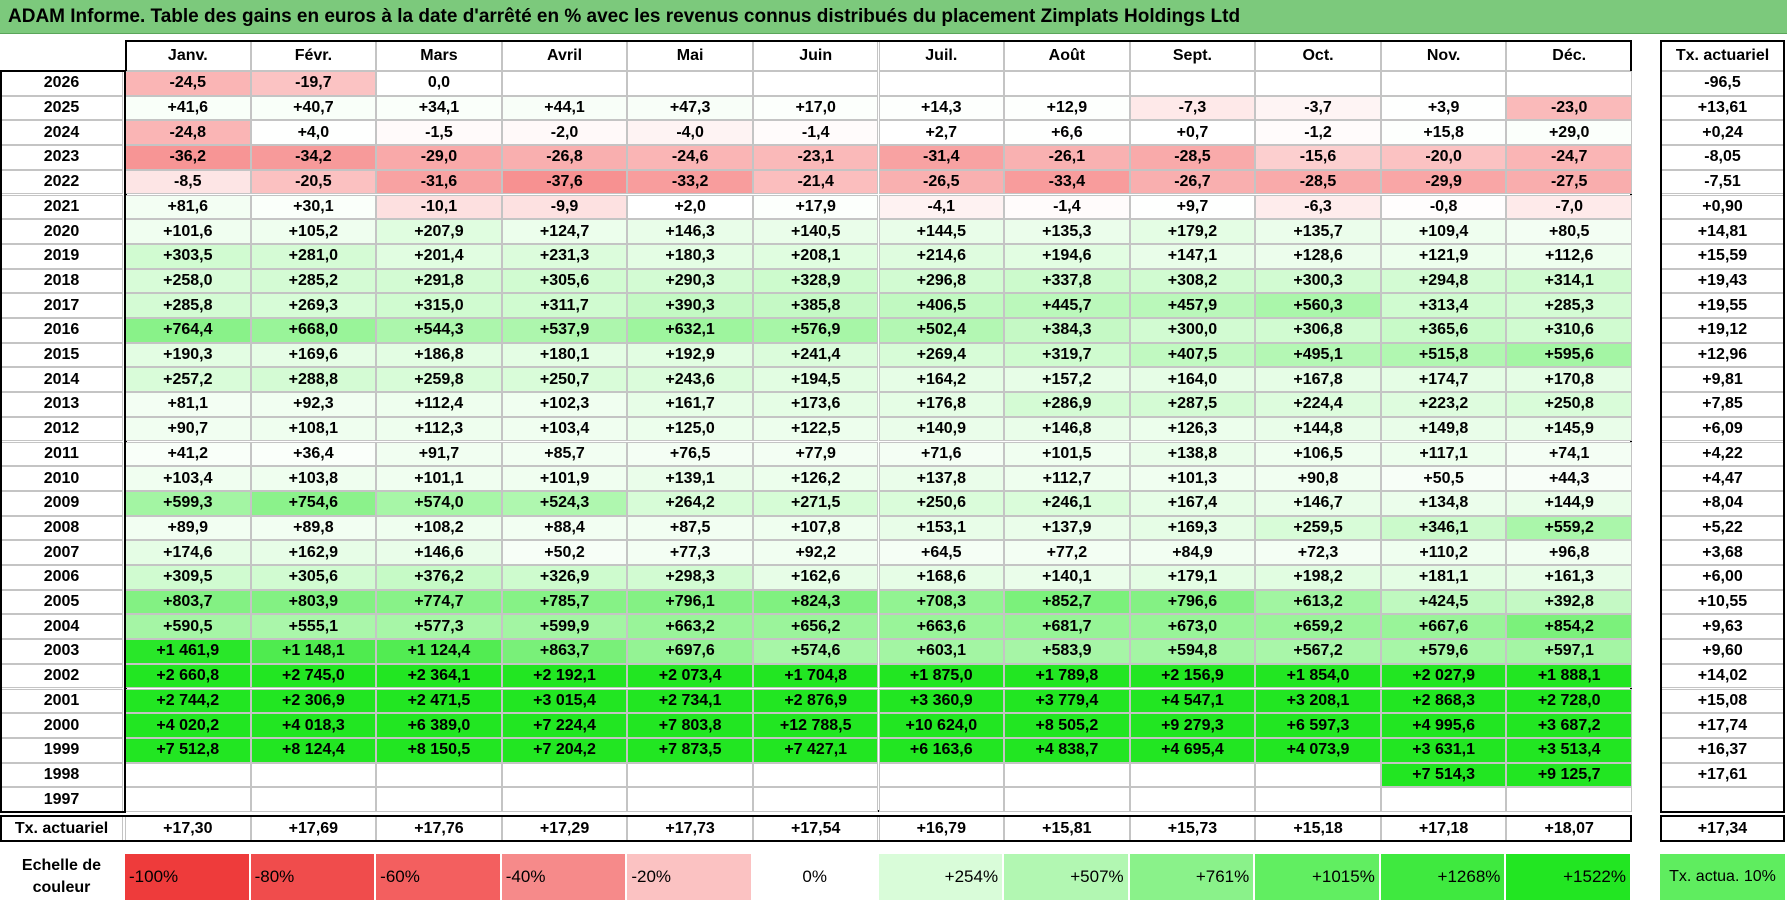  I want to click on gain-cell: +207,9, so click(439, 231).